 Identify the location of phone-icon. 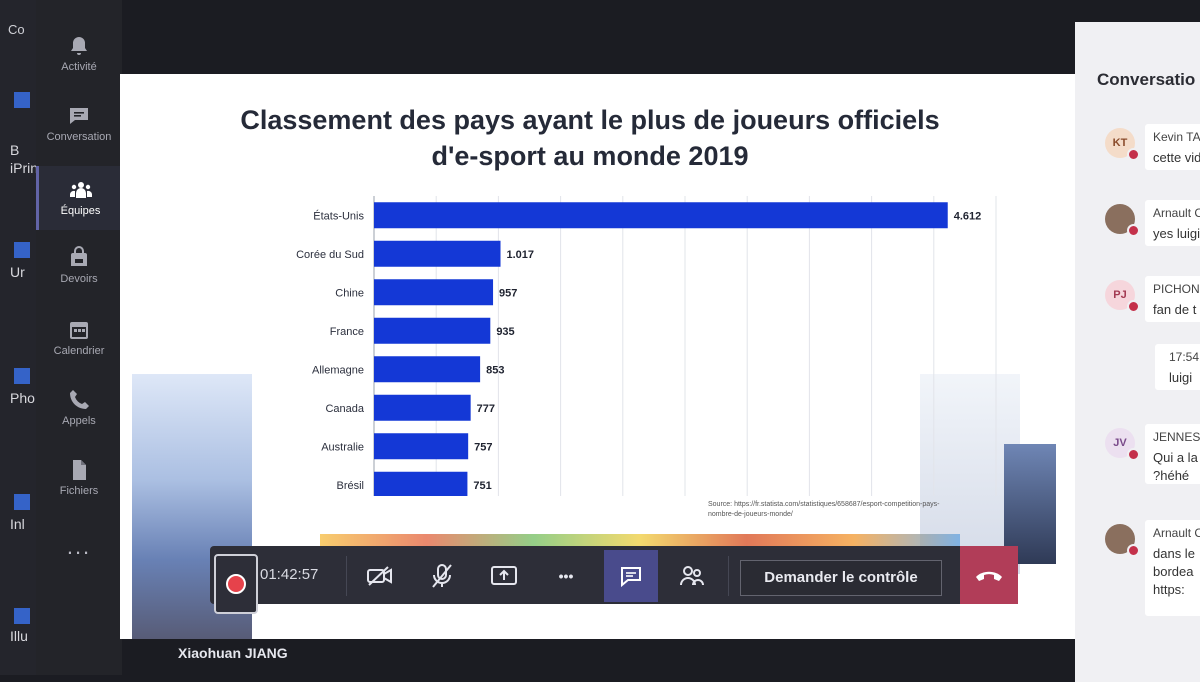
(79, 399).